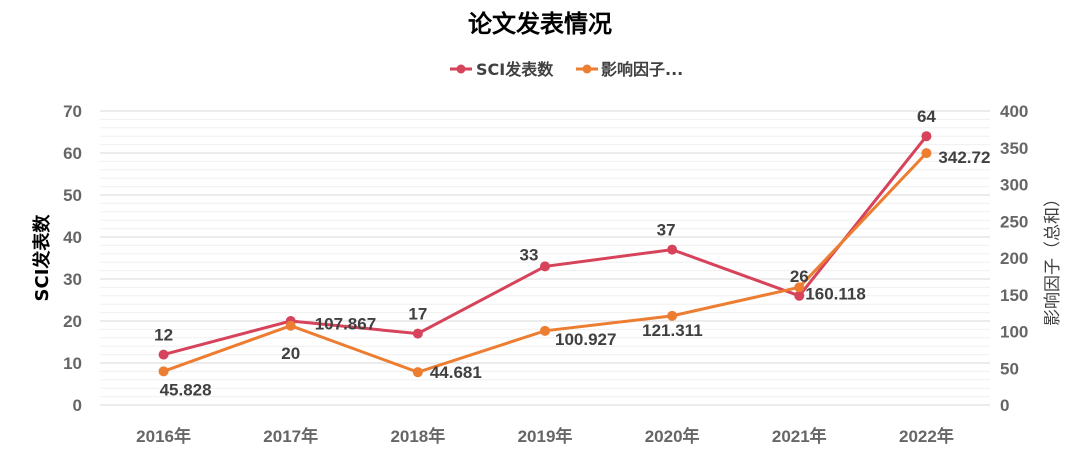 This screenshot has width=1080, height=469. Describe the element at coordinates (585, 339) in the screenshot. I see `data-label: 100.927` at that location.